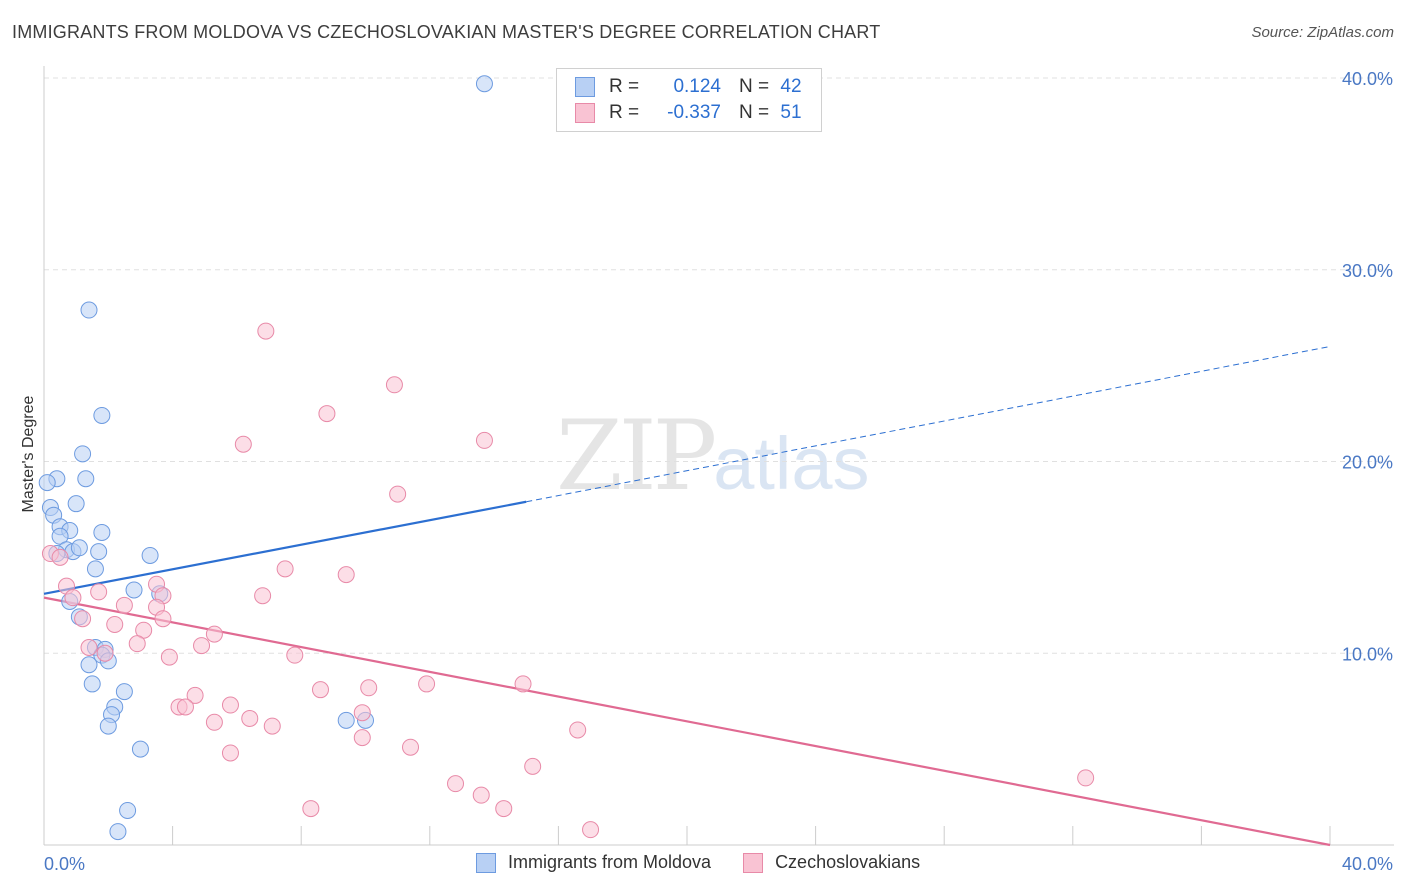 The image size is (1406, 892). I want to click on source-label: Source: ZipAtlas.com, so click(1322, 32).